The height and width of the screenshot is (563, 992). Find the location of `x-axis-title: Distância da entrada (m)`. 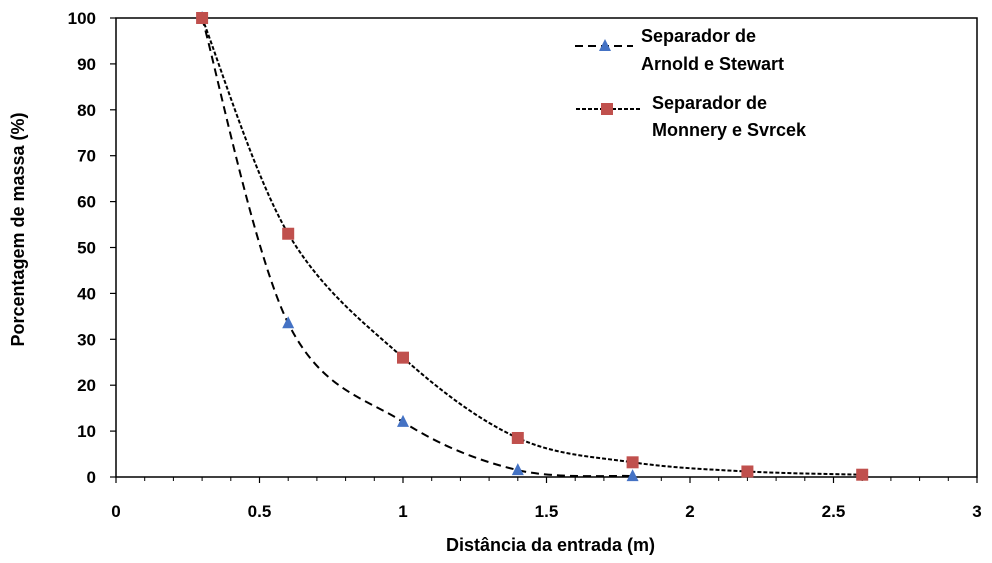

x-axis-title: Distância da entrada (m) is located at coordinates (550, 545).